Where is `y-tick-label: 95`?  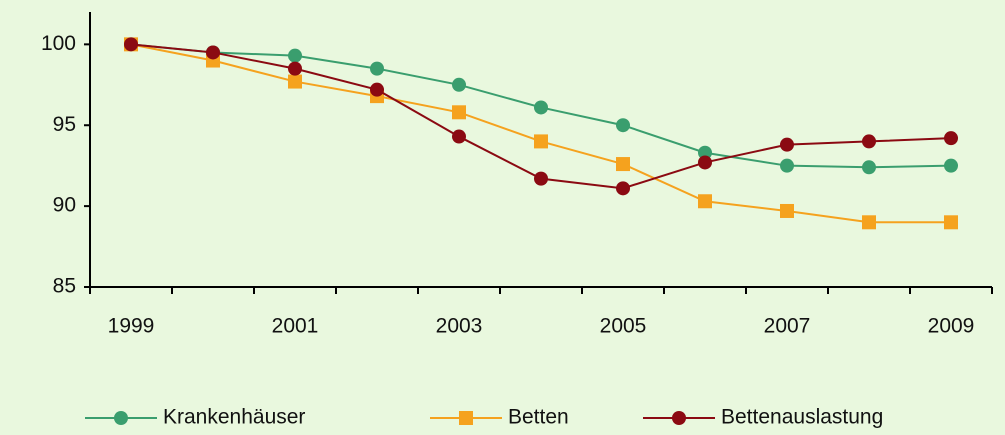 y-tick-label: 95 is located at coordinates (64, 124).